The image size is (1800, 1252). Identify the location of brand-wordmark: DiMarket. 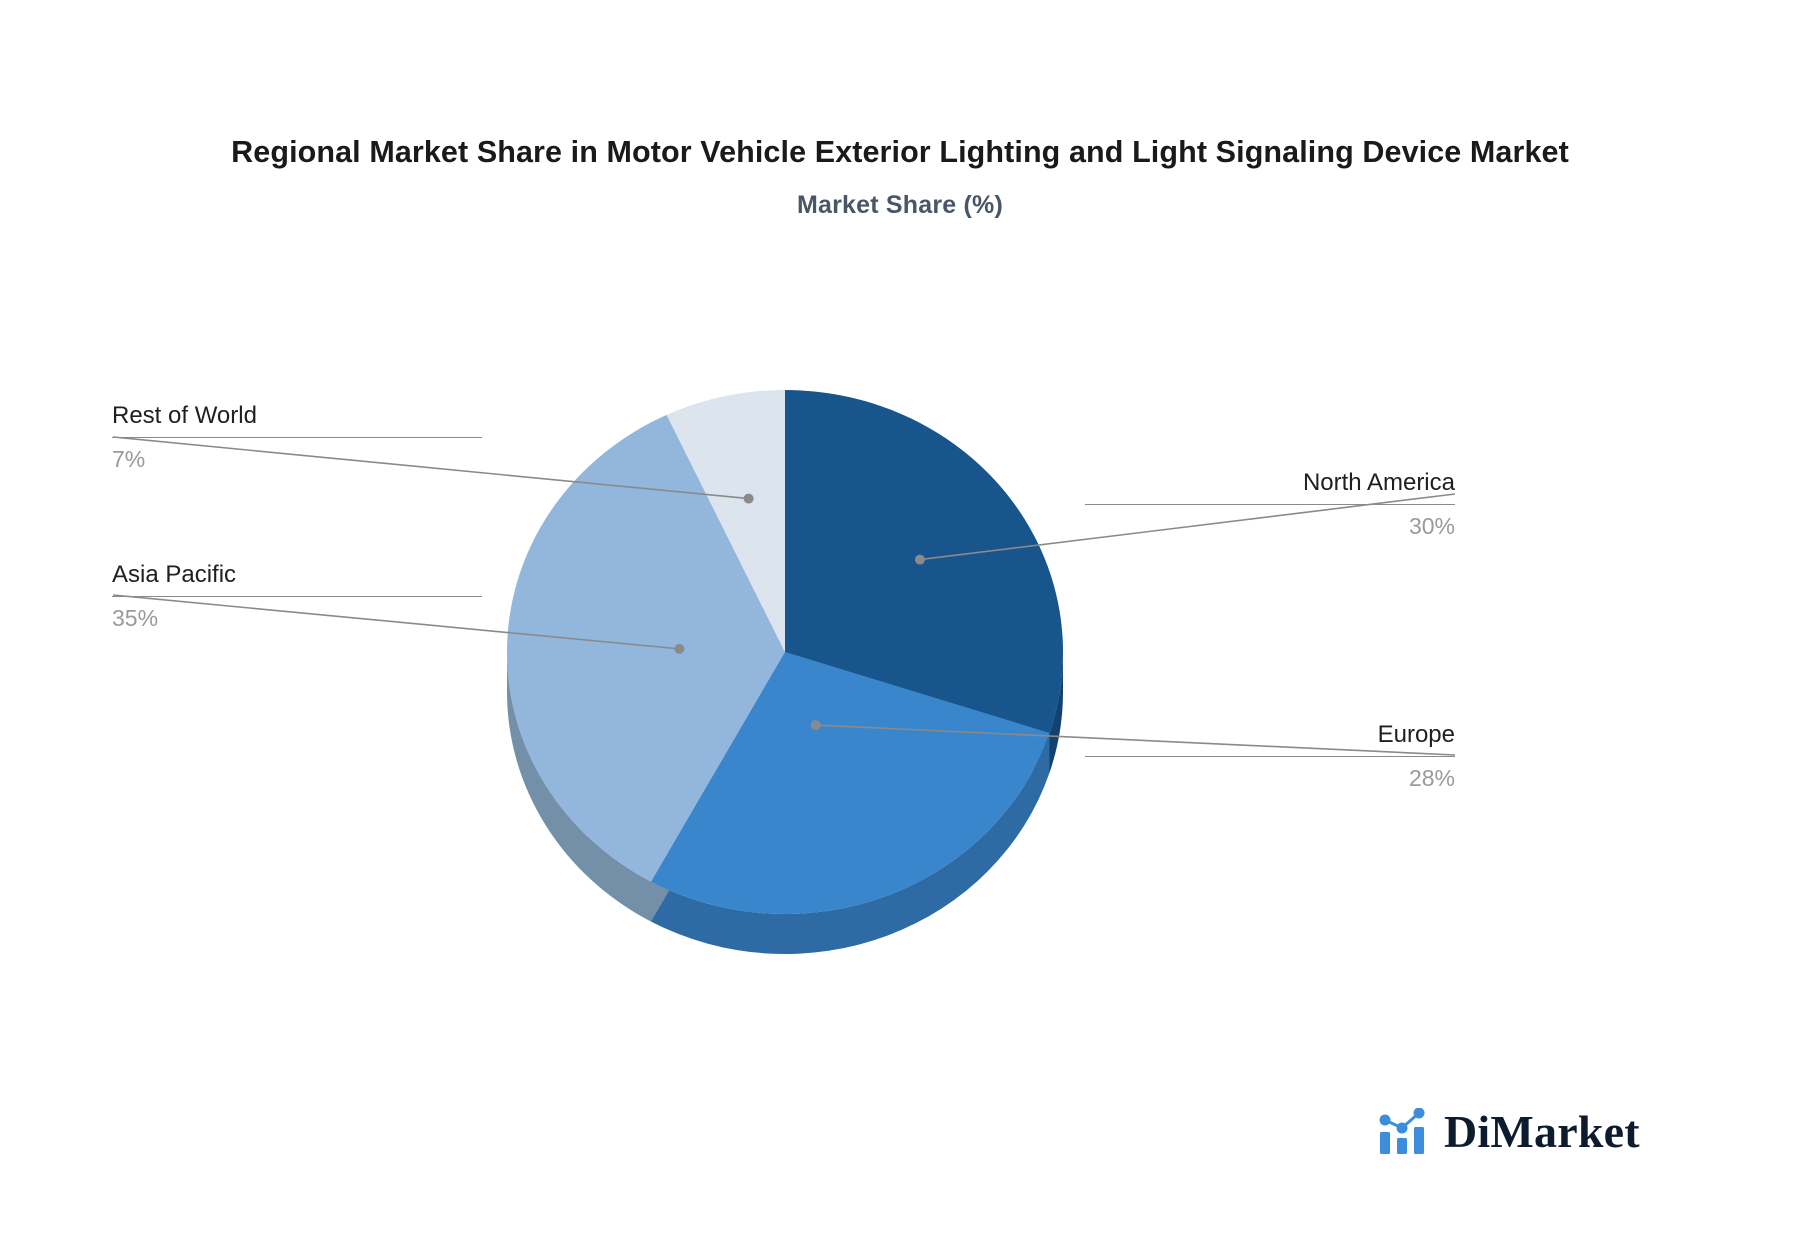
(1542, 1131).